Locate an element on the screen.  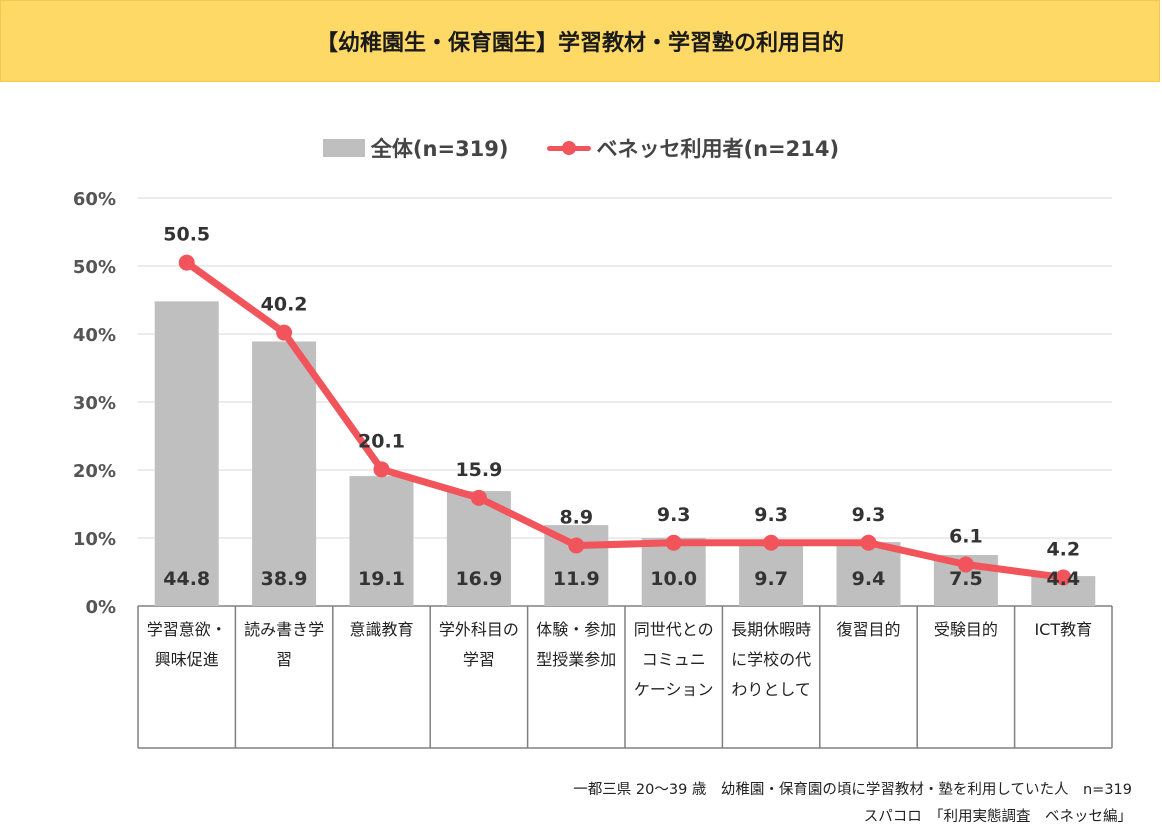
title-banner: 【幼稚園生・保育園生】学習教材・学習塾の利用目的 is located at coordinates (580, 41).